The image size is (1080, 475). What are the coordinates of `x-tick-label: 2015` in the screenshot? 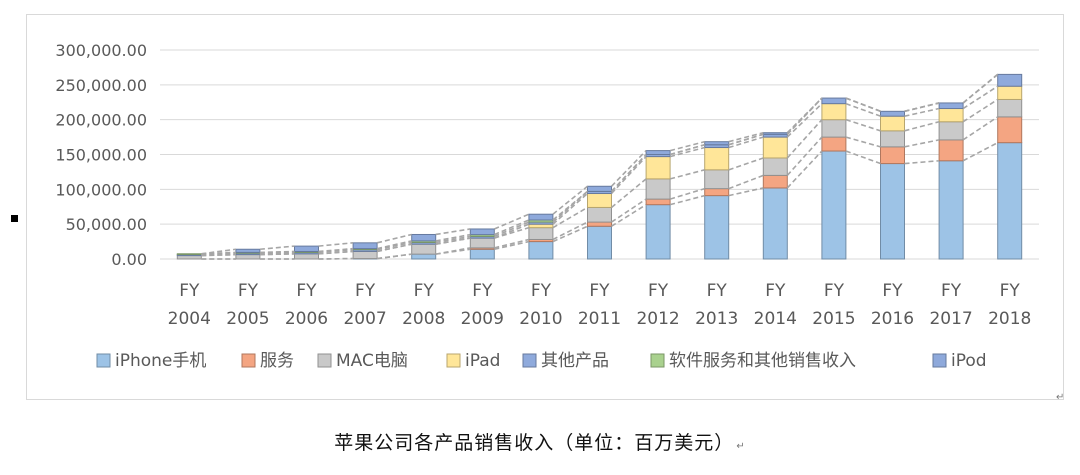 It's located at (833, 319).